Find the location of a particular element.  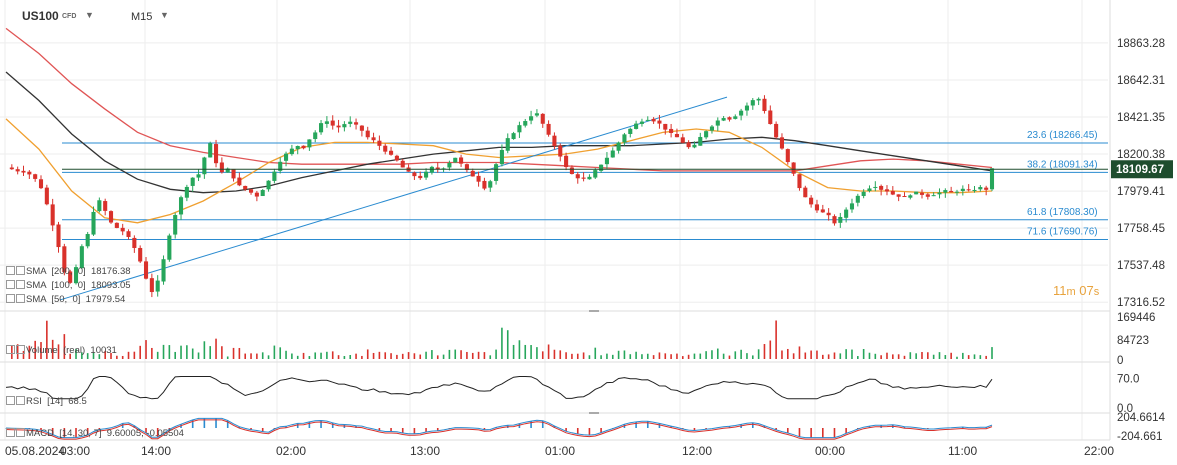

volume-legend: Volume (real) 10031 is located at coordinates (61, 350).